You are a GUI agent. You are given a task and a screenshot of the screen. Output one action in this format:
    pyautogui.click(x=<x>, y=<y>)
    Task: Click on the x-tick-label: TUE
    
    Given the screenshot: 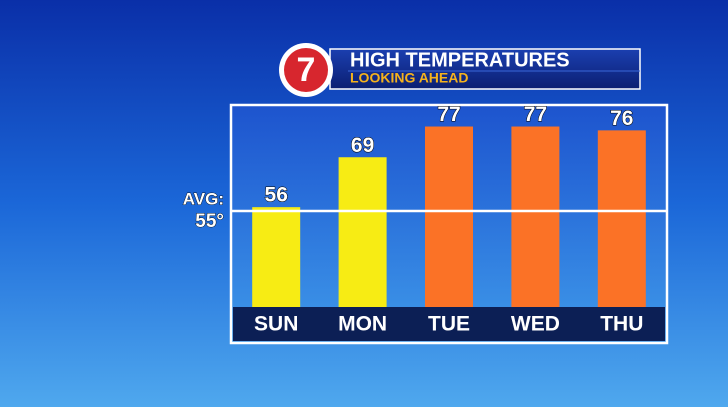 What is the action you would take?
    pyautogui.click(x=449, y=324)
    